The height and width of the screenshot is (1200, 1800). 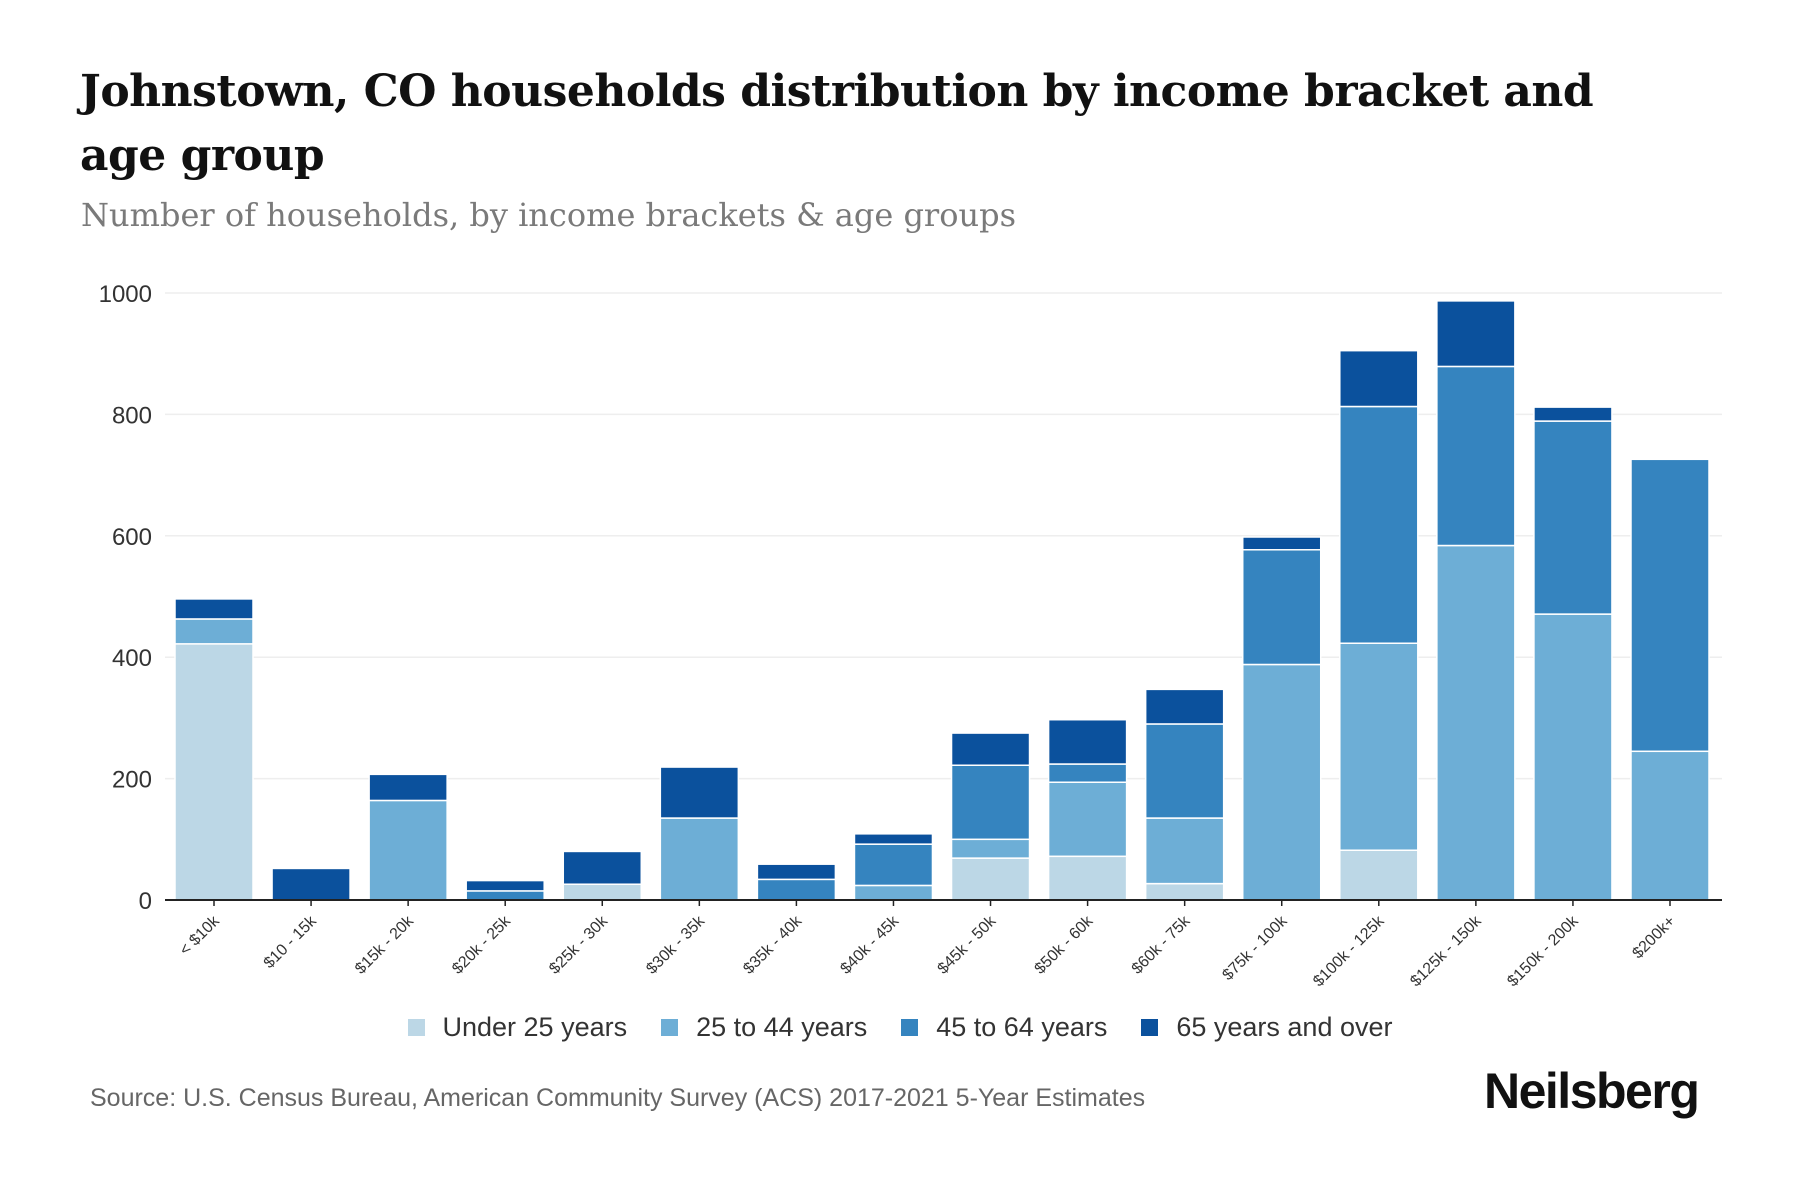 What do you see at coordinates (1284, 1027) in the screenshot?
I see `legend-label: 65 years and over` at bounding box center [1284, 1027].